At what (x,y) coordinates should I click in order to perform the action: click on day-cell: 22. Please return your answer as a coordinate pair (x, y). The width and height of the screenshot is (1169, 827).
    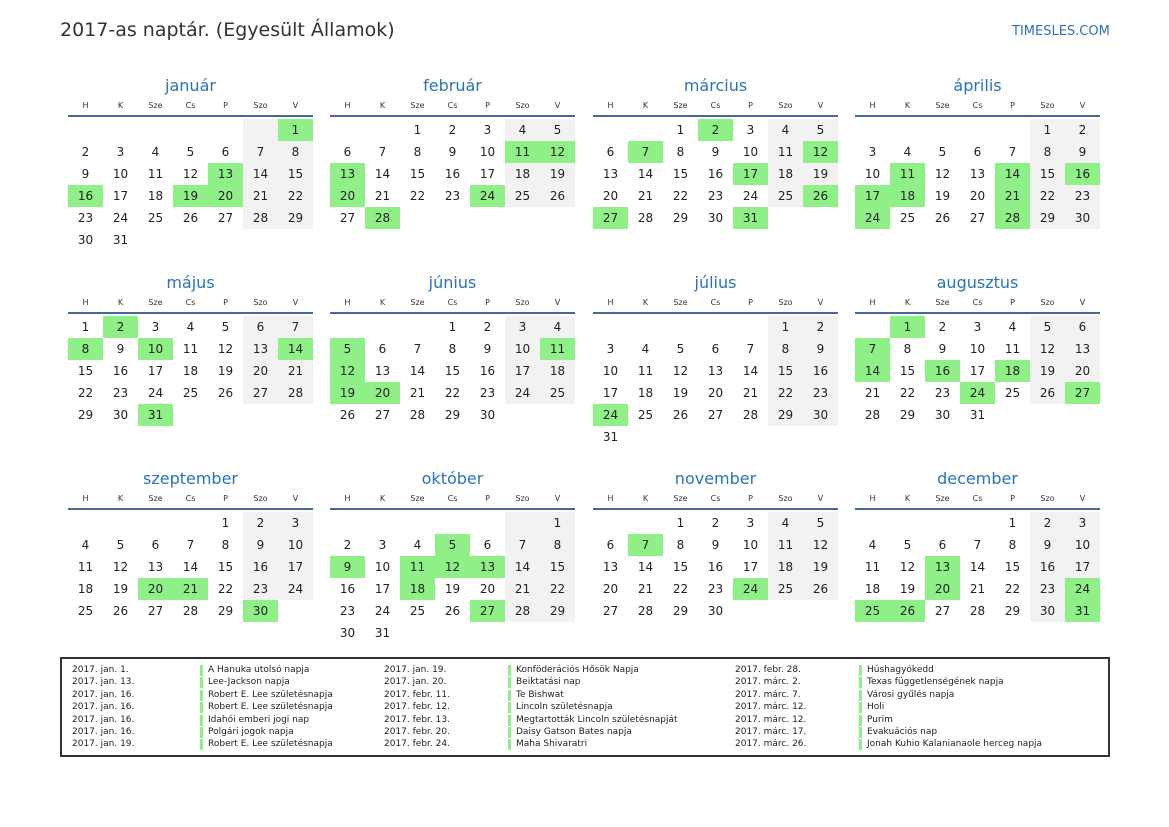
    Looking at the image, I should click on (785, 393).